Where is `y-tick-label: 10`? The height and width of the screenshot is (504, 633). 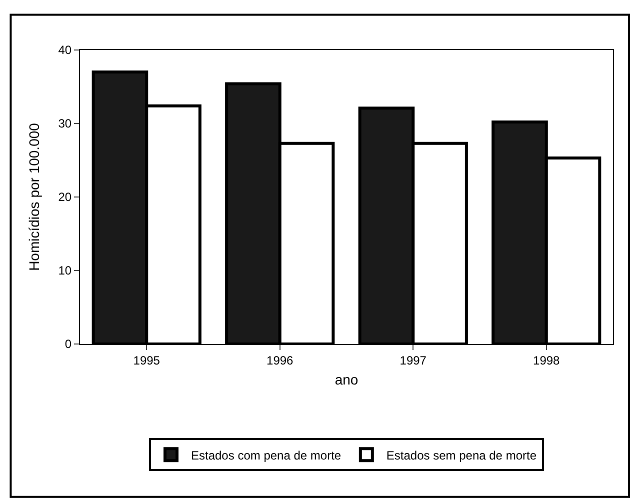
y-tick-label: 10 is located at coordinates (65, 271).